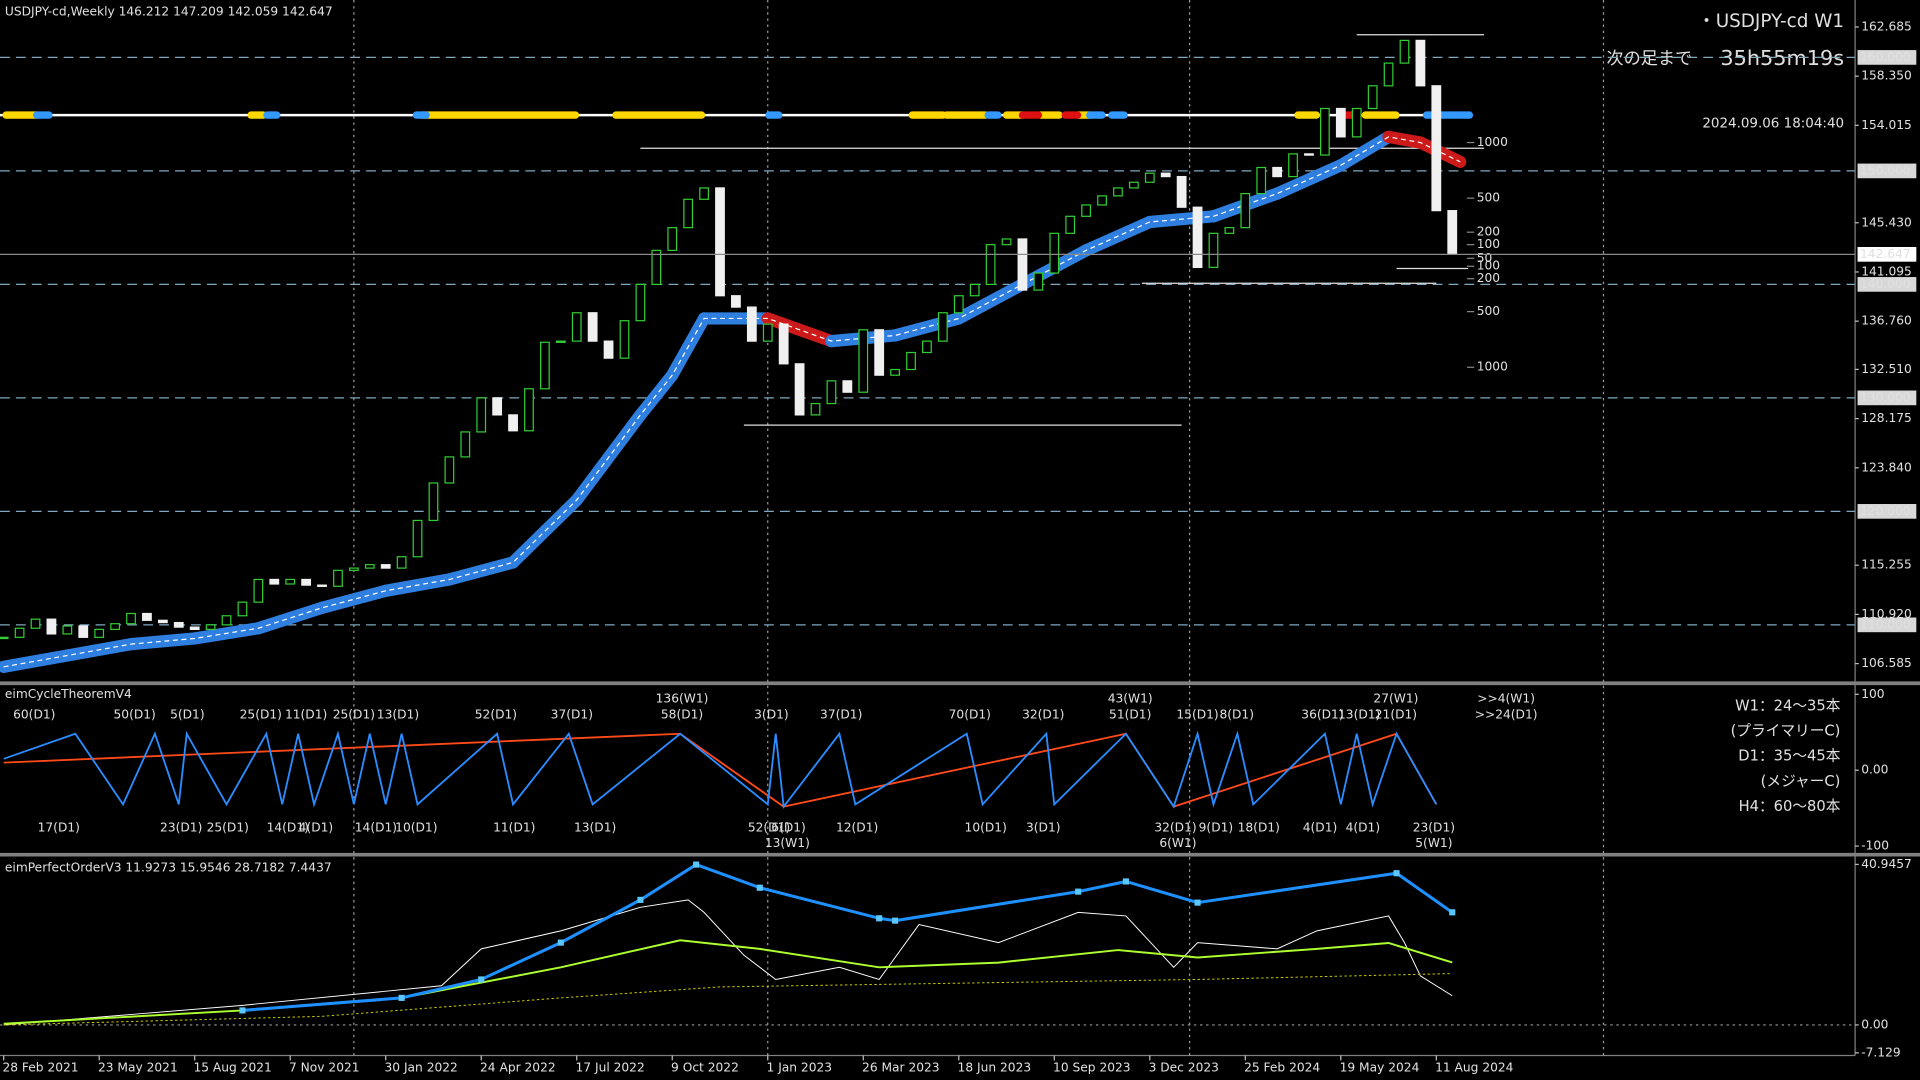 Image resolution: width=1920 pixels, height=1080 pixels. Describe the element at coordinates (288, 827) in the screenshot. I see `cycle-label: 14(D1)` at that location.